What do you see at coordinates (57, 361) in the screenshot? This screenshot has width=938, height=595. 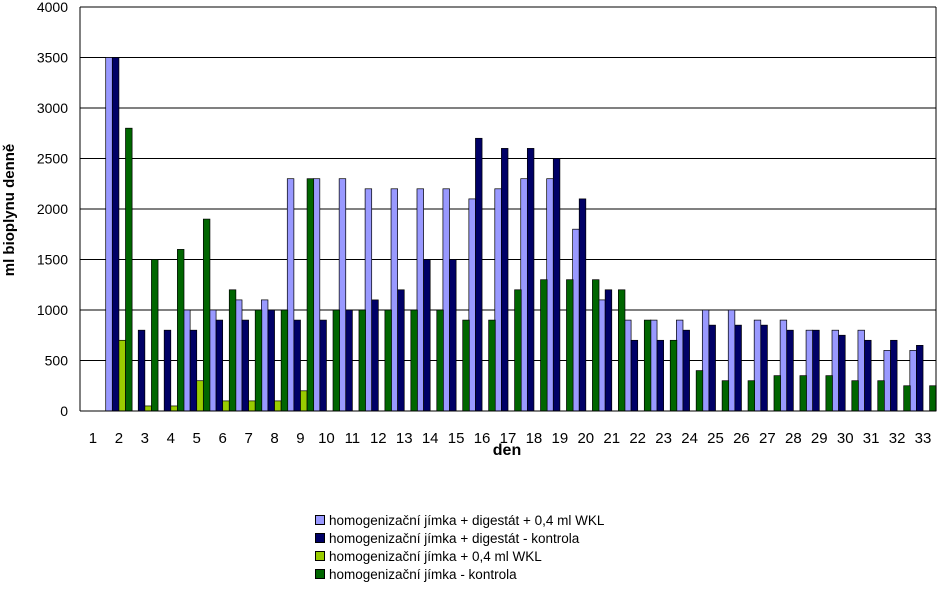 I see `y-tick-label: 500` at bounding box center [57, 361].